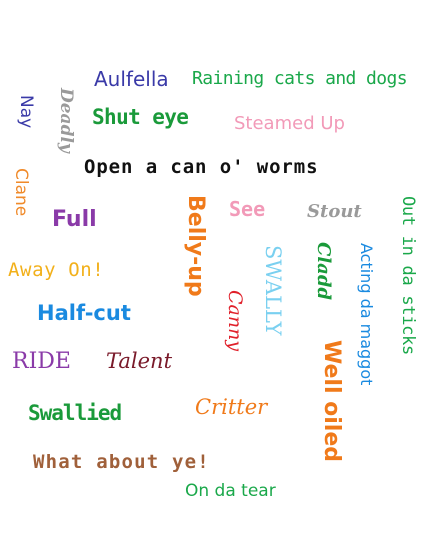  Describe the element at coordinates (366, 314) in the screenshot. I see `word-acting-da-maggot: Acting da maggot` at that location.